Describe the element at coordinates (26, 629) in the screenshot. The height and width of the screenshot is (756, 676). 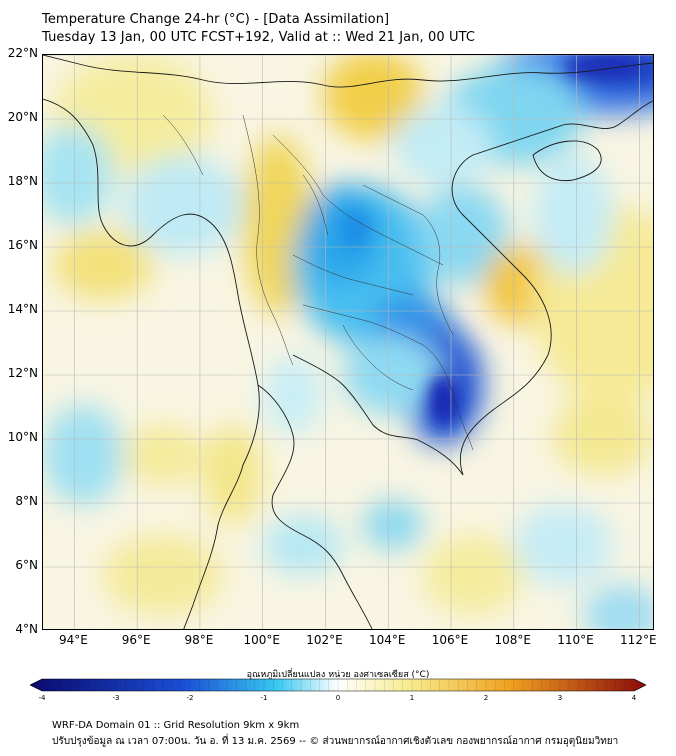
I see `lat-label: 4°N` at that location.